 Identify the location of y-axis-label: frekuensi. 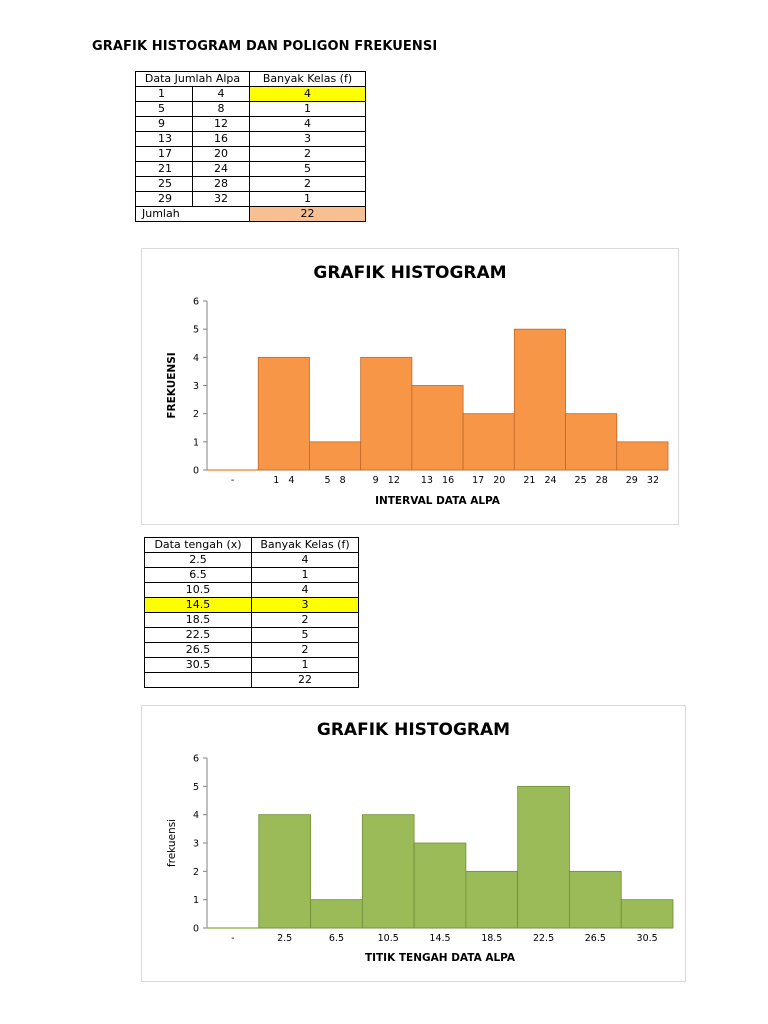
(172, 843).